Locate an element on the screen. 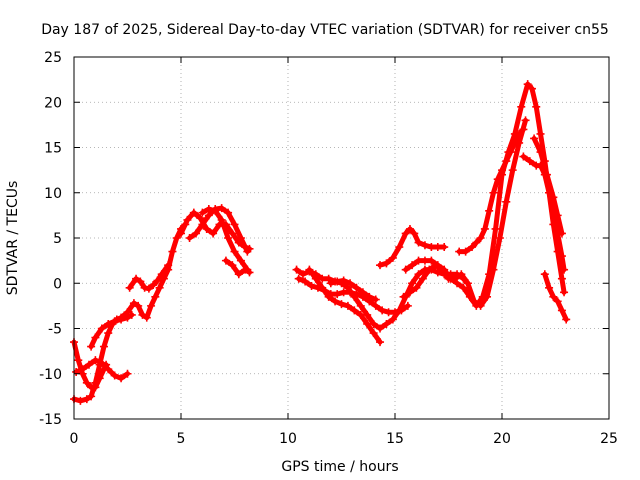 Image resolution: width=640 pixels, height=480 pixels. x-tick-label: 10 is located at coordinates (288, 439).